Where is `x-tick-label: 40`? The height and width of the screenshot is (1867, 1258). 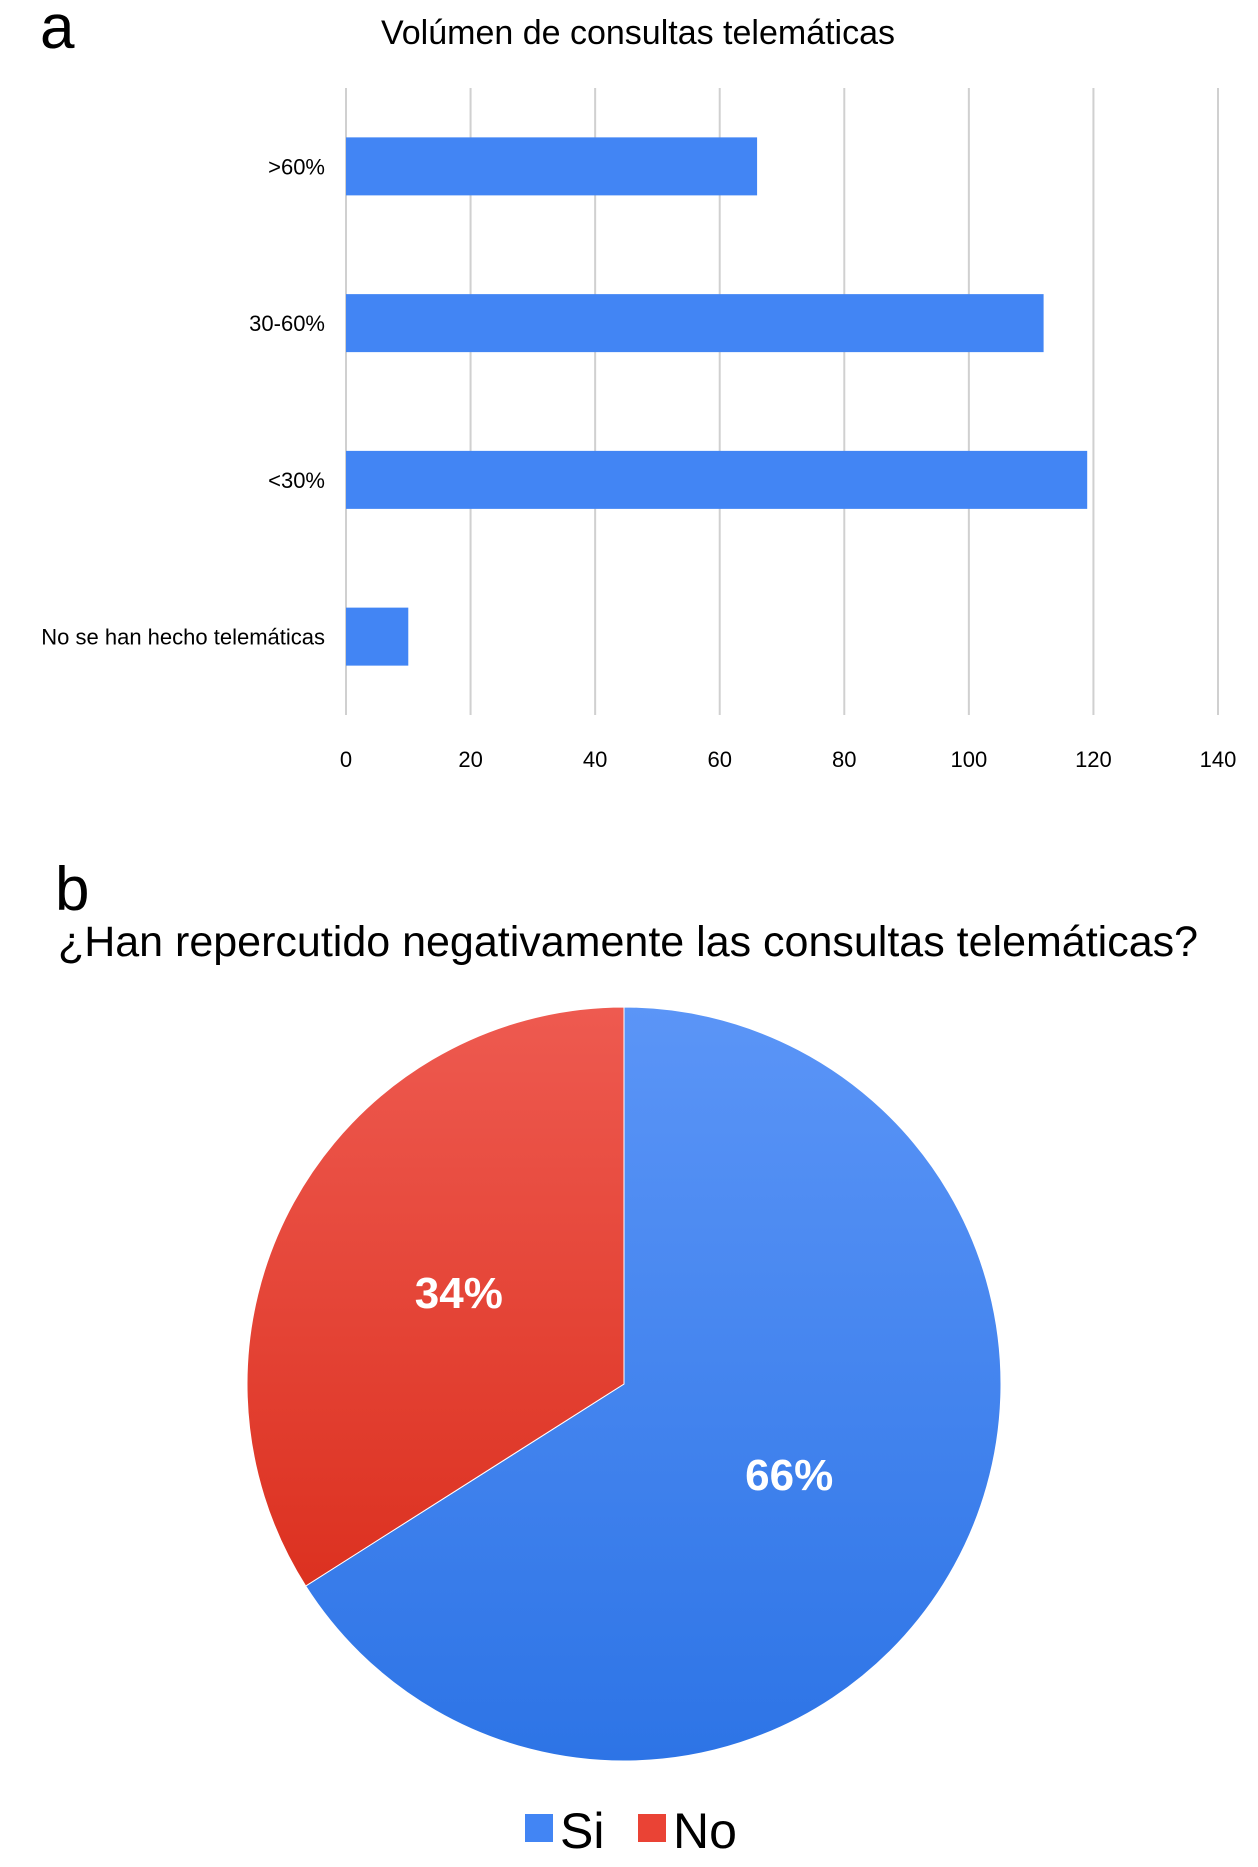 x-tick-label: 40 is located at coordinates (595, 759).